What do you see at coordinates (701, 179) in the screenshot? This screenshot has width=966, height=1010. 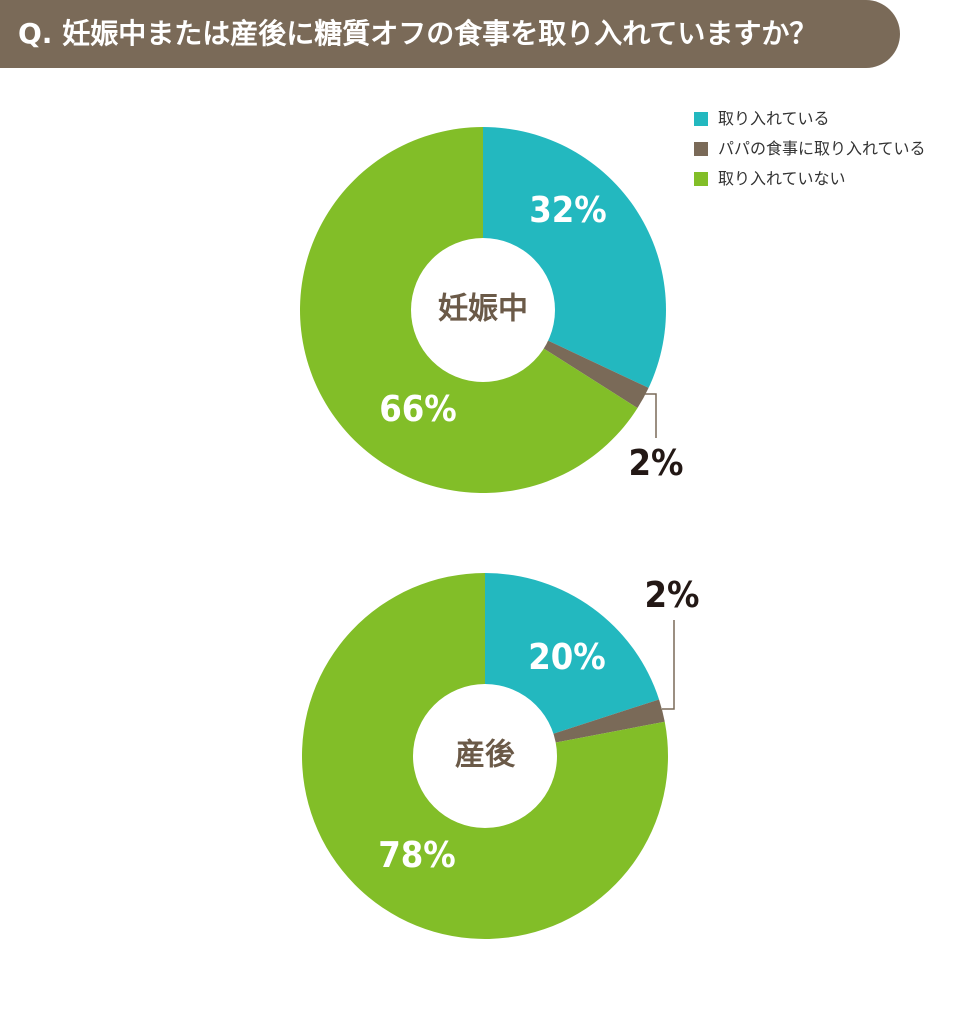 I see `legend-swatch-not-adopted` at bounding box center [701, 179].